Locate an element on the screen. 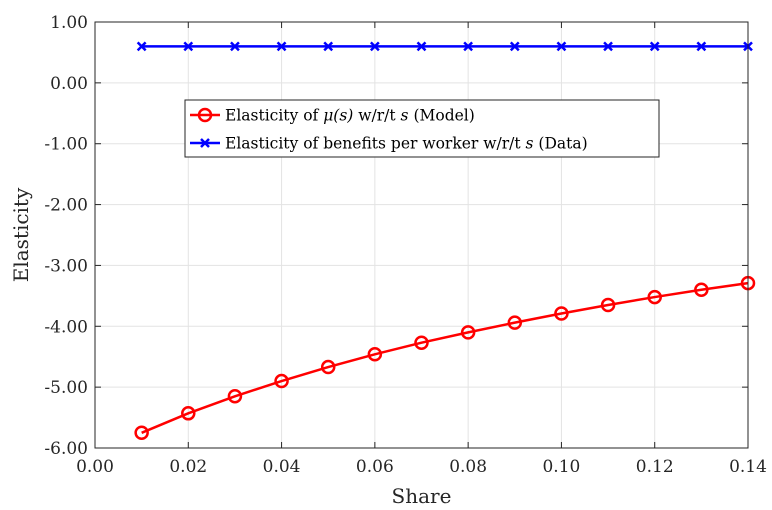 The width and height of the screenshot is (772, 510). y-axis-label: Elasticity is located at coordinates (21, 234).